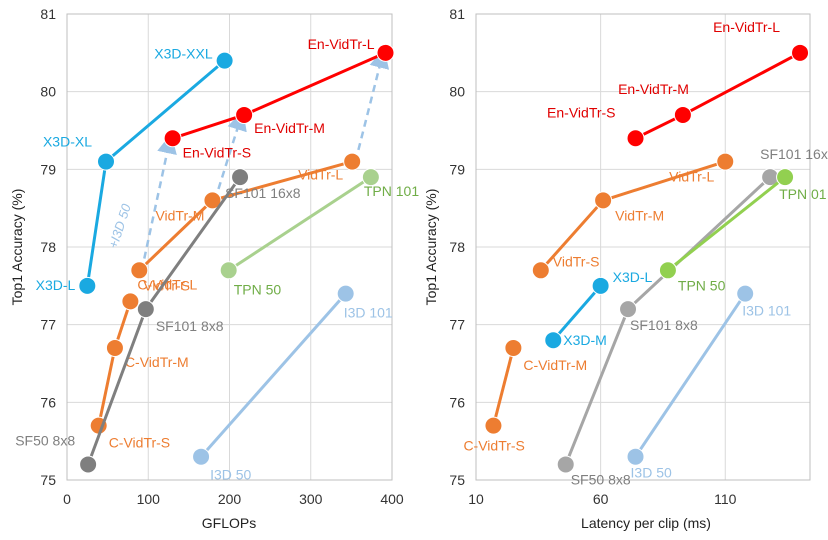 This screenshot has width=828, height=540. What do you see at coordinates (229, 523) in the screenshot?
I see `x-axis-label: GFLOPs` at bounding box center [229, 523].